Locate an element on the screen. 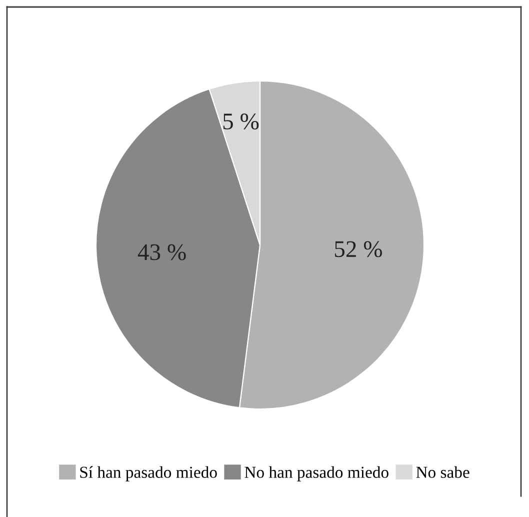 The height and width of the screenshot is (517, 529). data-label: 43 % is located at coordinates (162, 252).